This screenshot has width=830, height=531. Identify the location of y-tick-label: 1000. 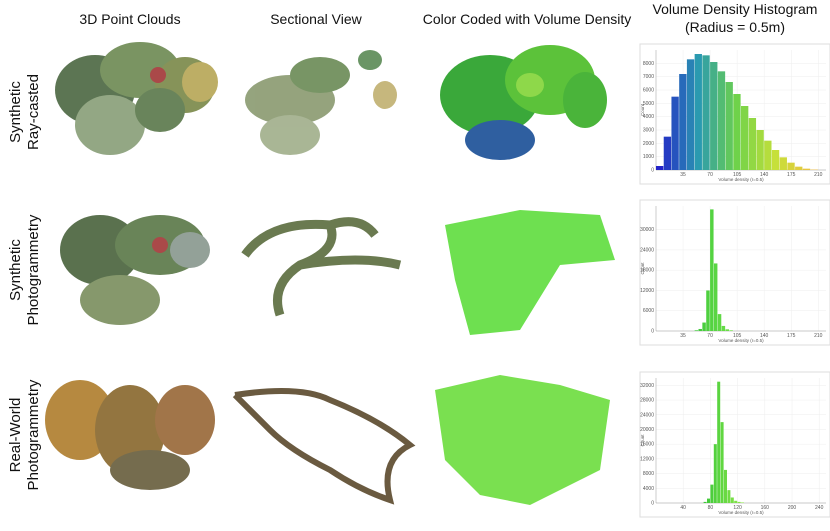
(648, 157).